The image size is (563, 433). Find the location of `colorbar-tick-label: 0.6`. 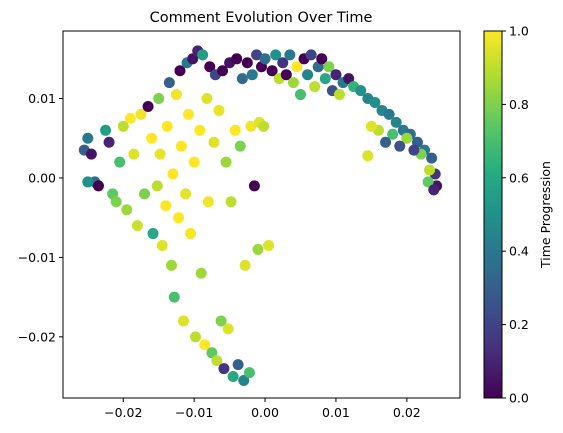

colorbar-tick-label: 0.6 is located at coordinates (519, 177).